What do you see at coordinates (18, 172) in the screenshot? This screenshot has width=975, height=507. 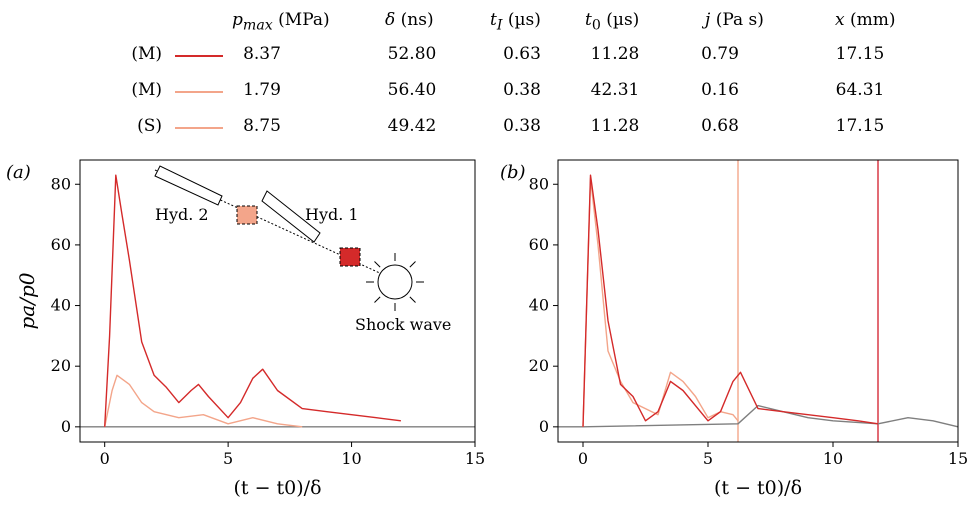 I see `panel-label: (a)` at bounding box center [18, 172].